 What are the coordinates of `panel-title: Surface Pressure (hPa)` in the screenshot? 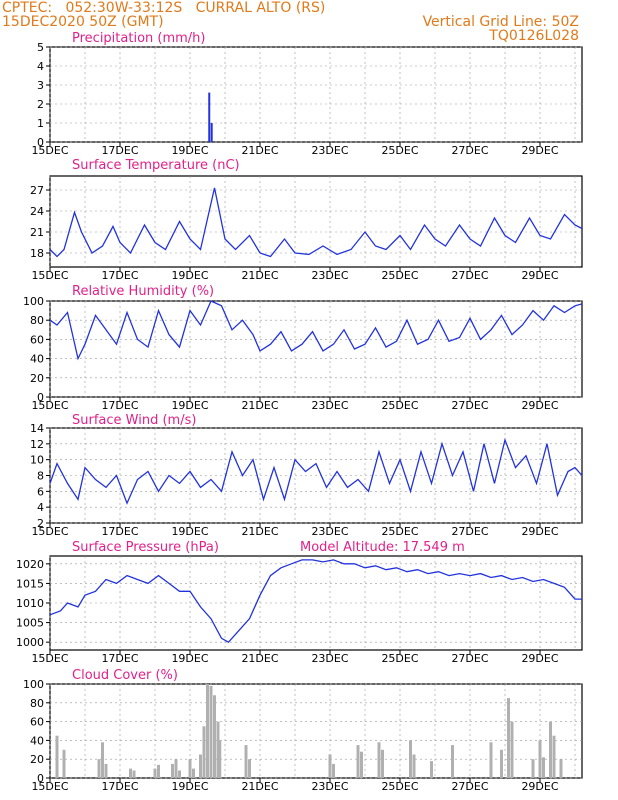 It's located at (145, 547).